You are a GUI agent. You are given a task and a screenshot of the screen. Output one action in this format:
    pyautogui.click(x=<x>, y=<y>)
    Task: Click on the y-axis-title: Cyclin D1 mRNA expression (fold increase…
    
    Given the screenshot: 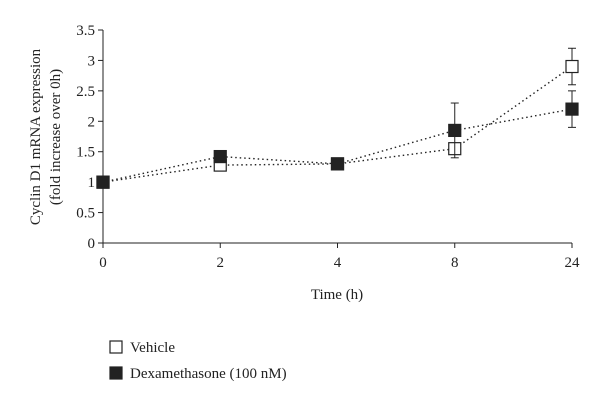 What is the action you would take?
    pyautogui.click(x=46, y=136)
    